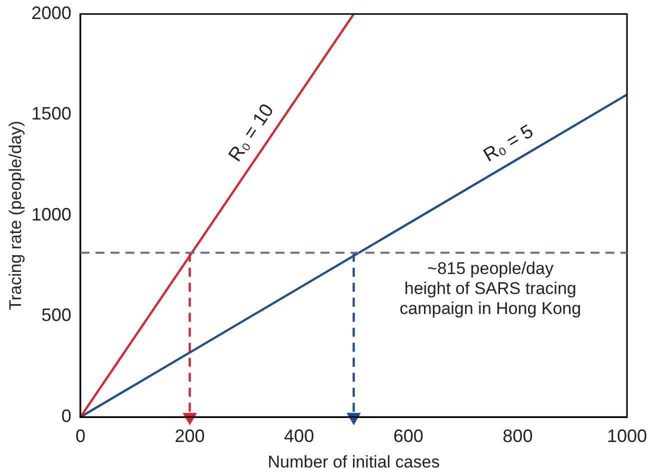 Image resolution: width=657 pixels, height=475 pixels. Describe the element at coordinates (627, 436) in the screenshot. I see `x-tick-label: 1000` at that location.